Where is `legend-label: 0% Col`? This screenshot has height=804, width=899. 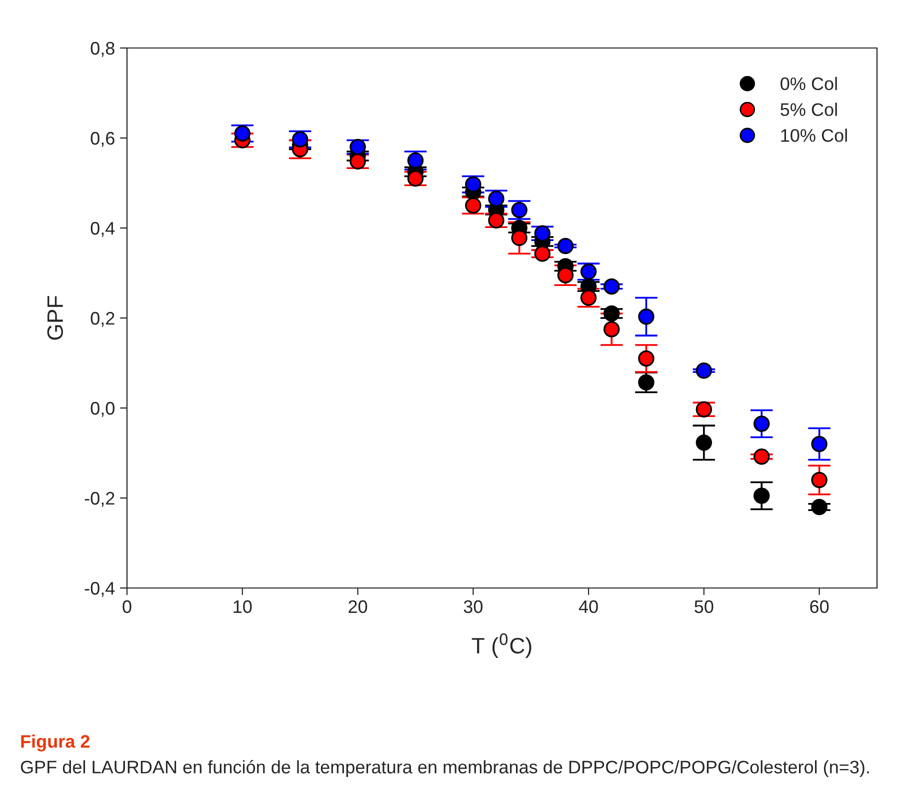 legend-label: 0% Col is located at coordinates (808, 83).